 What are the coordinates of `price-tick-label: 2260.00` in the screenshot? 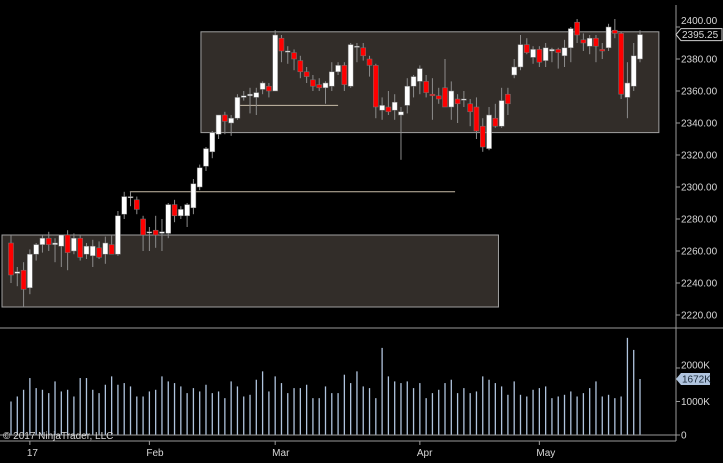 It's located at (699, 252).